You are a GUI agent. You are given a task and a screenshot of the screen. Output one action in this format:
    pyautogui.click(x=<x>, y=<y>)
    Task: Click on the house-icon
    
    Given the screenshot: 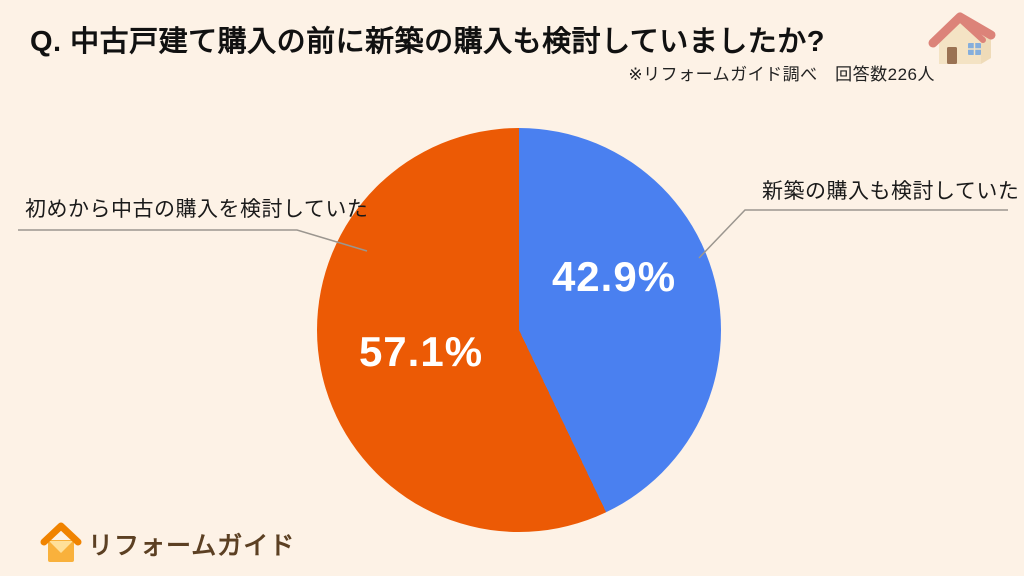 What is the action you would take?
    pyautogui.click(x=962, y=38)
    